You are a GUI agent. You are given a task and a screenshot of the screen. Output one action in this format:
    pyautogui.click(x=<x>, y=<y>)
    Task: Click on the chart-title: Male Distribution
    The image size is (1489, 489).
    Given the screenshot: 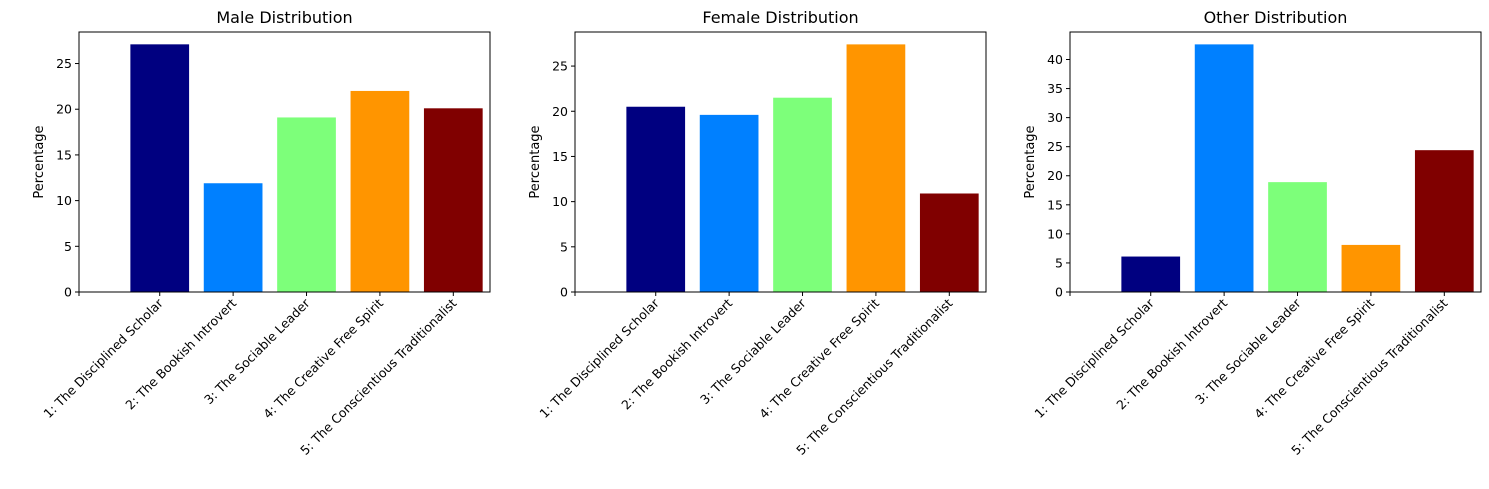 What is the action you would take?
    pyautogui.click(x=284, y=17)
    